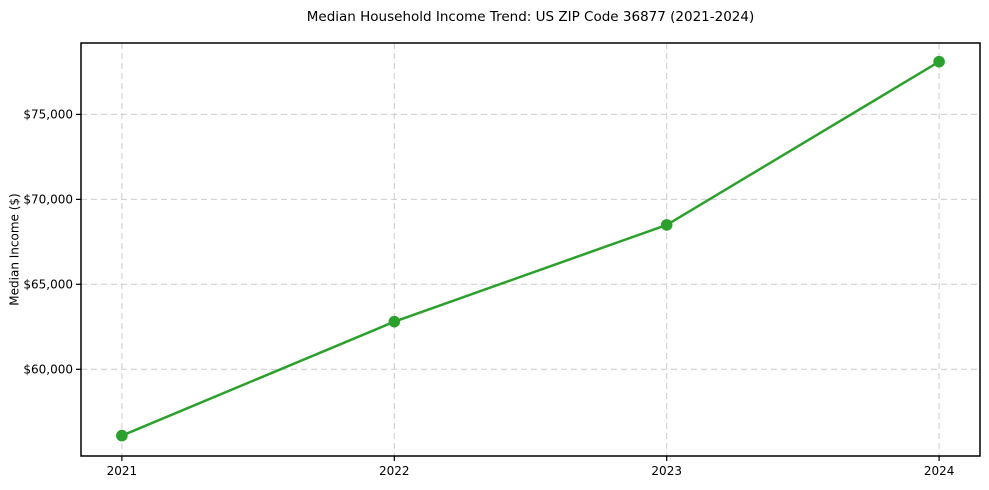 The height and width of the screenshot is (490, 989). What do you see at coordinates (122, 471) in the screenshot?
I see `x-tick-label: 2021` at bounding box center [122, 471].